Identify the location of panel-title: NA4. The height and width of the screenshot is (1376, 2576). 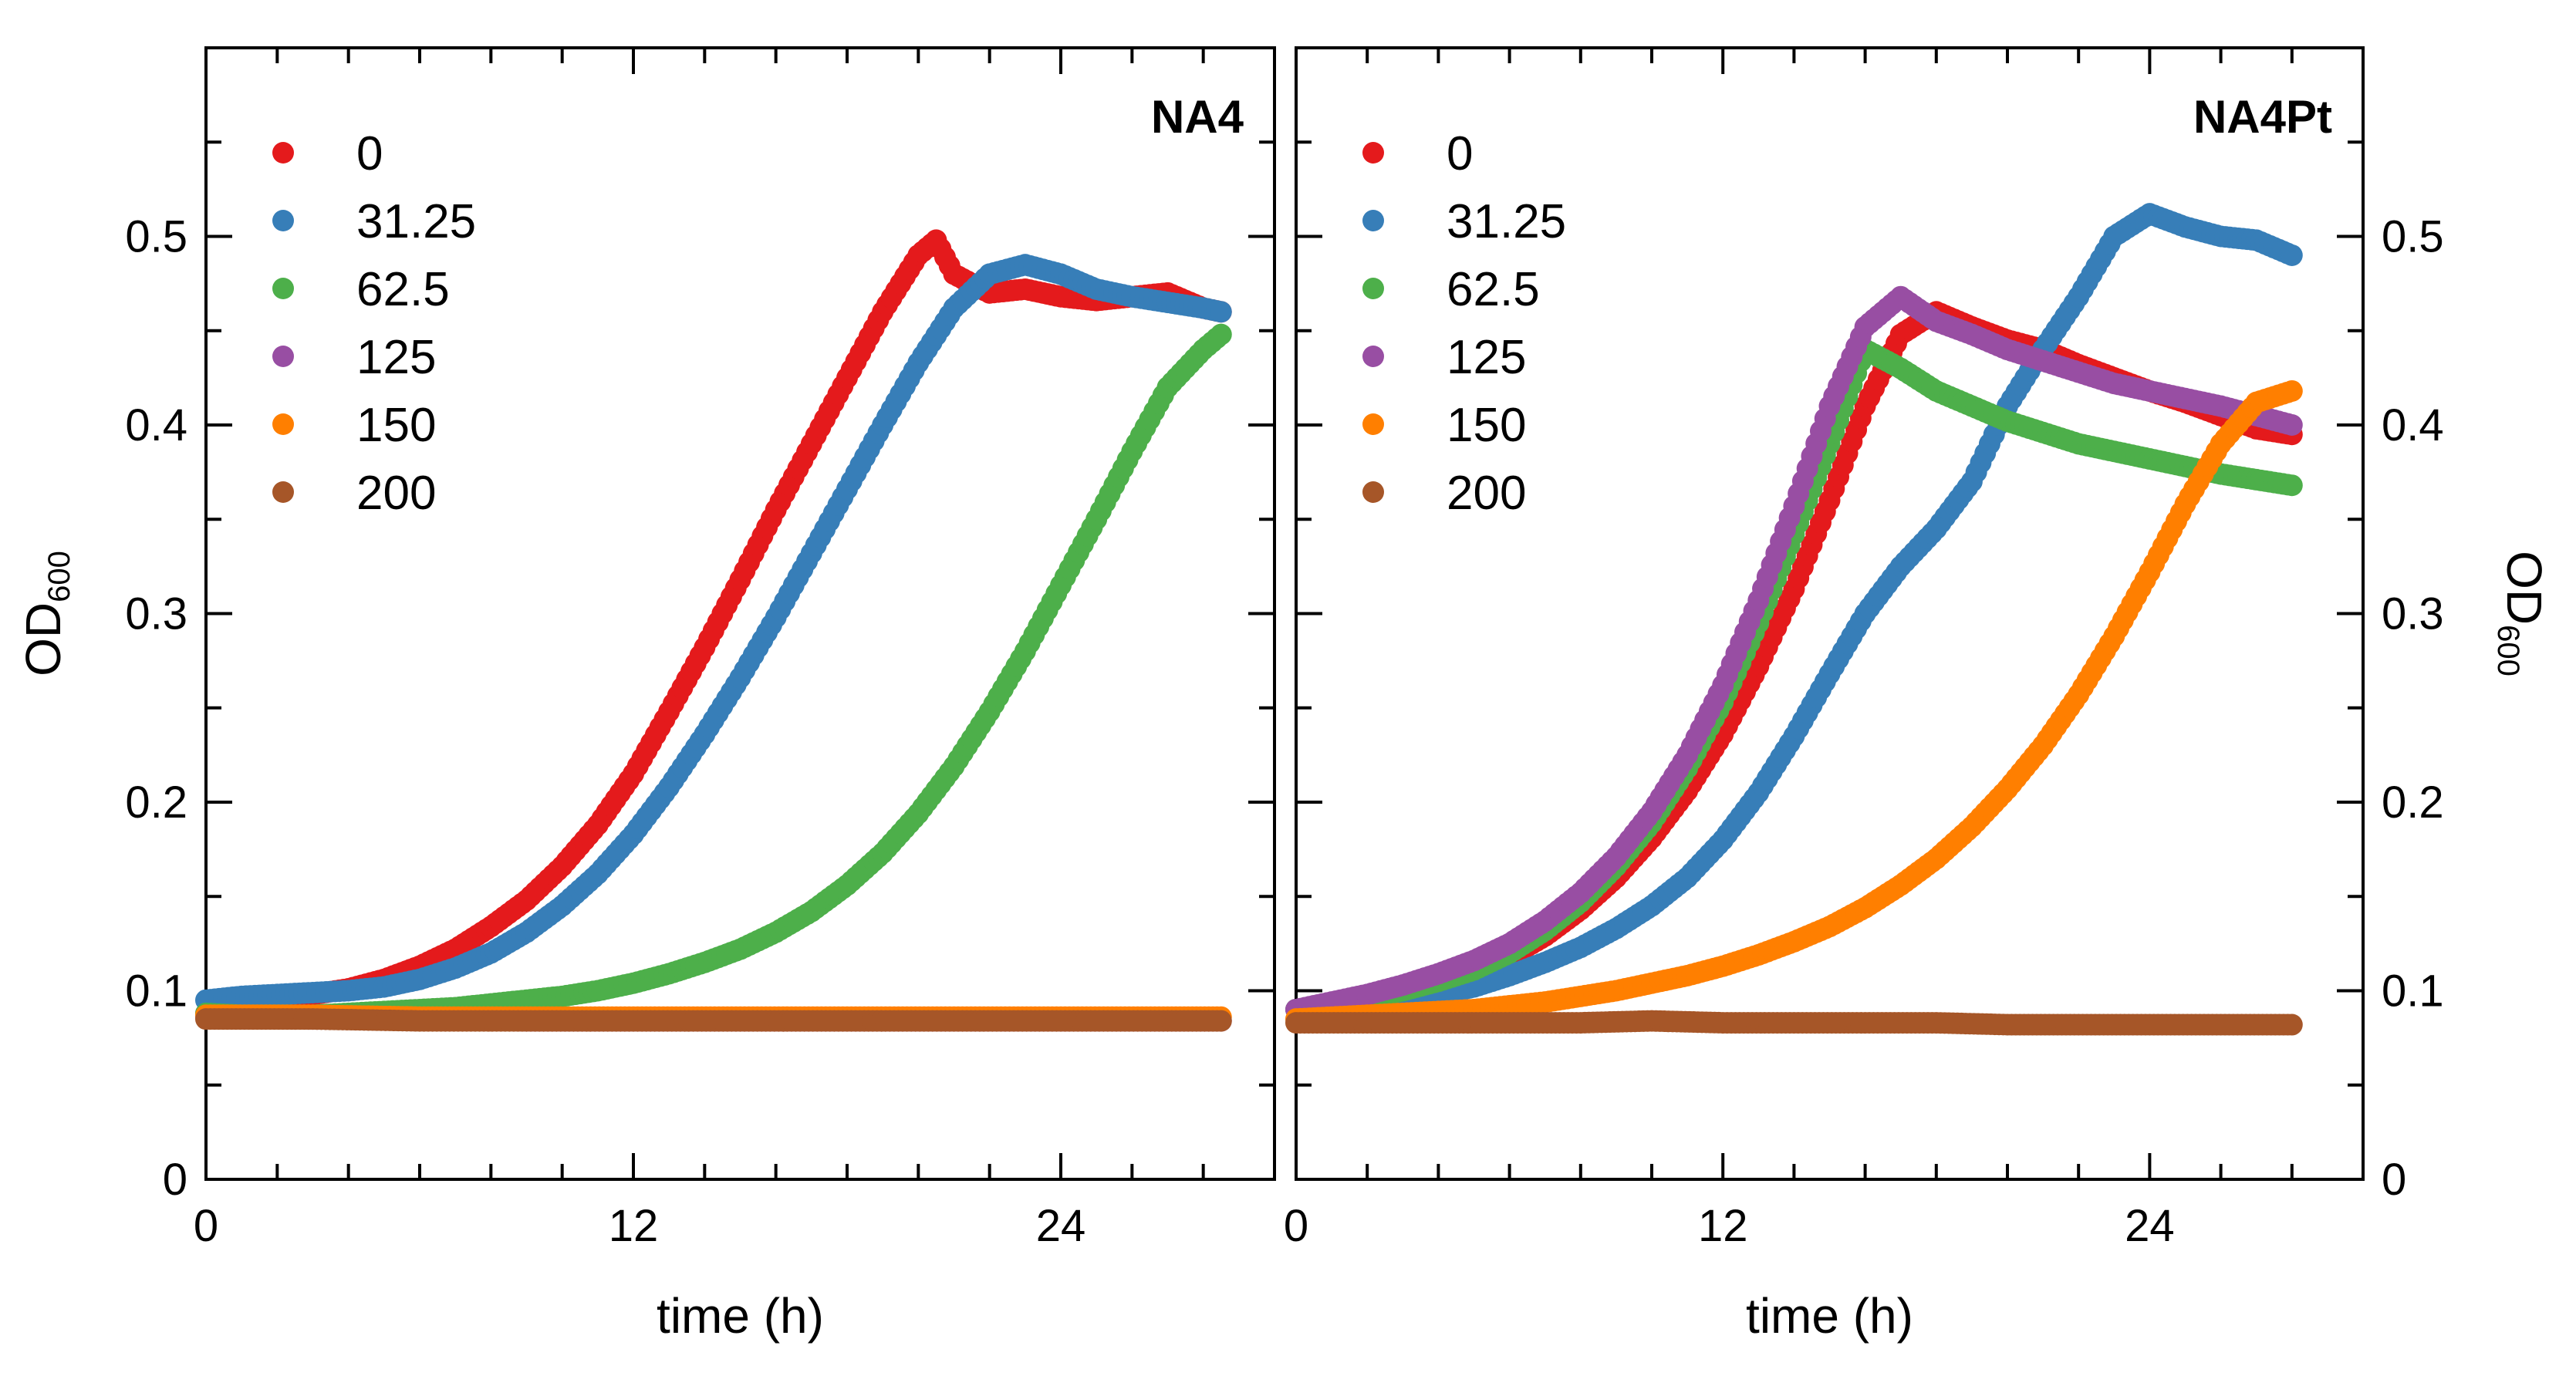
(1197, 117).